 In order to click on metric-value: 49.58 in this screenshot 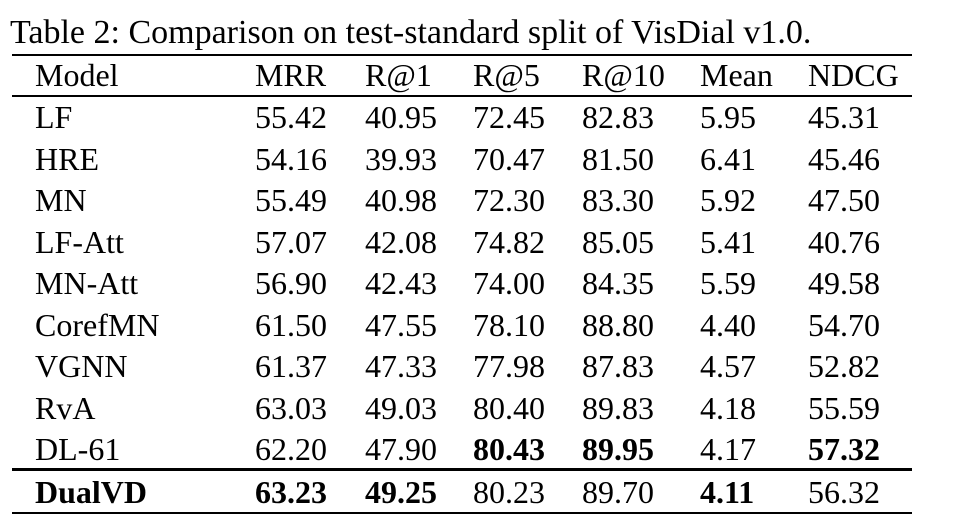, I will do `click(844, 283)`.